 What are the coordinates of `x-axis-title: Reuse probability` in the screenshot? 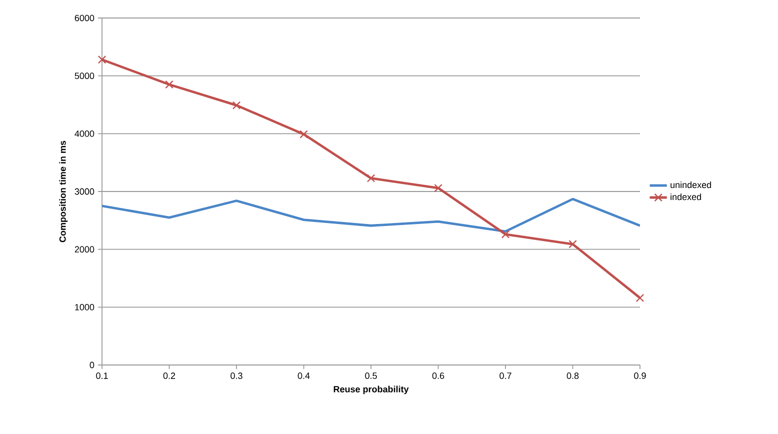 It's located at (371, 390).